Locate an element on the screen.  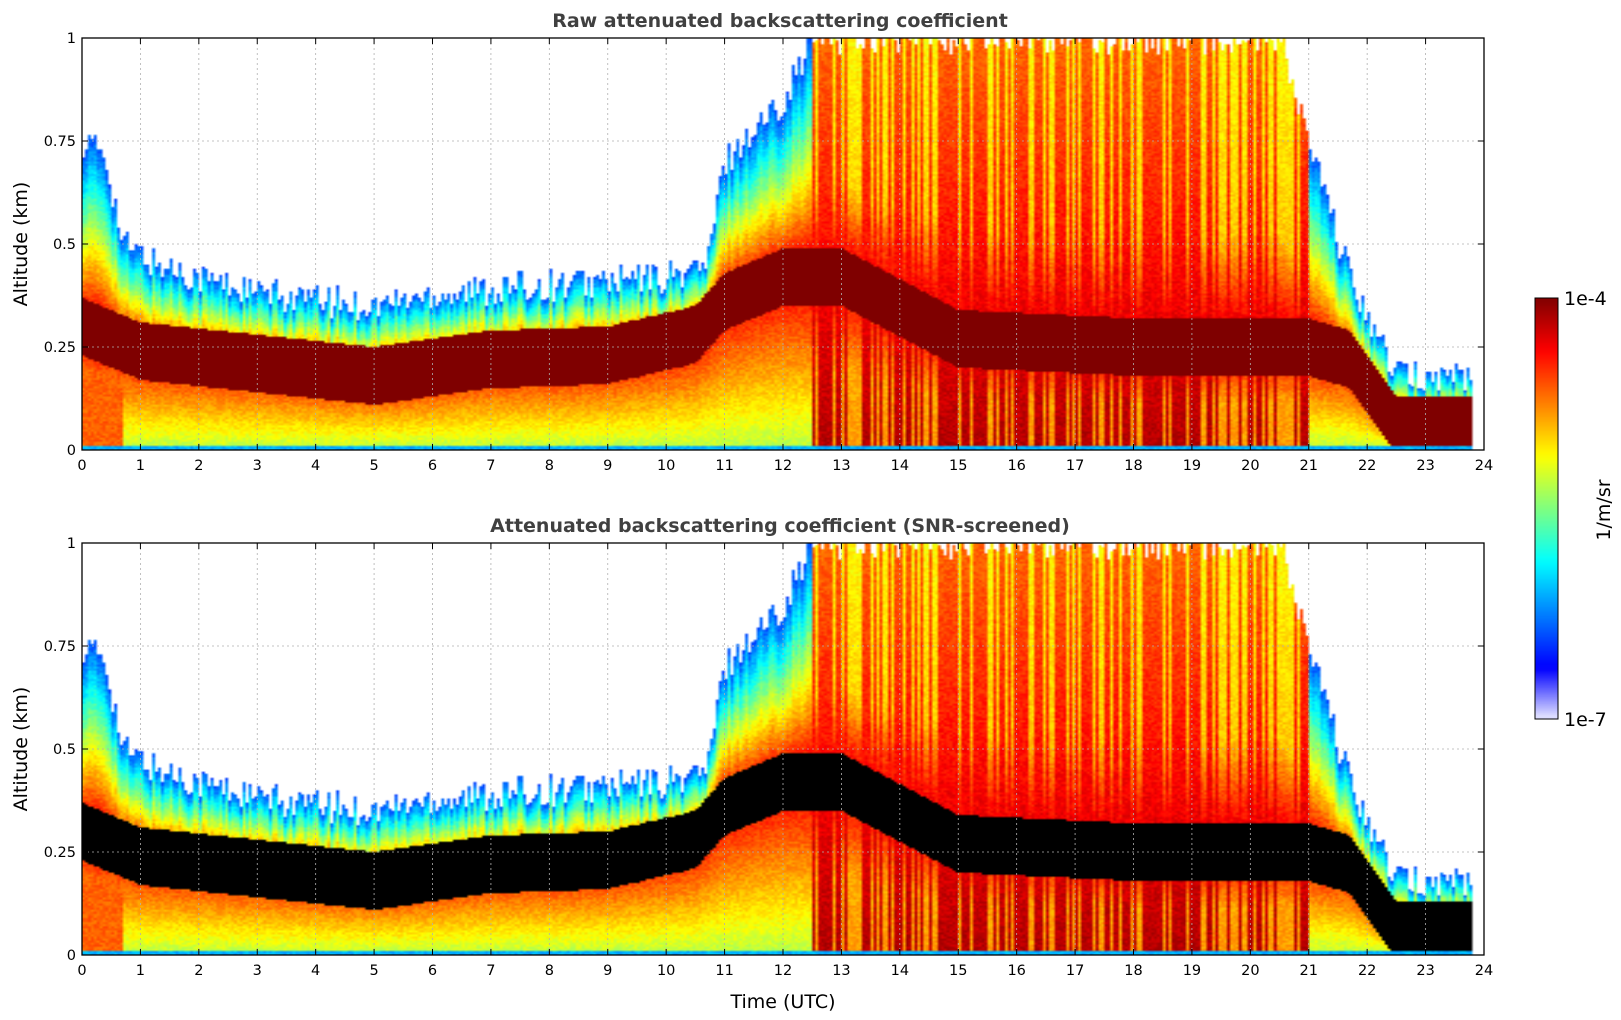
colorbar-gradient is located at coordinates (1546, 508).